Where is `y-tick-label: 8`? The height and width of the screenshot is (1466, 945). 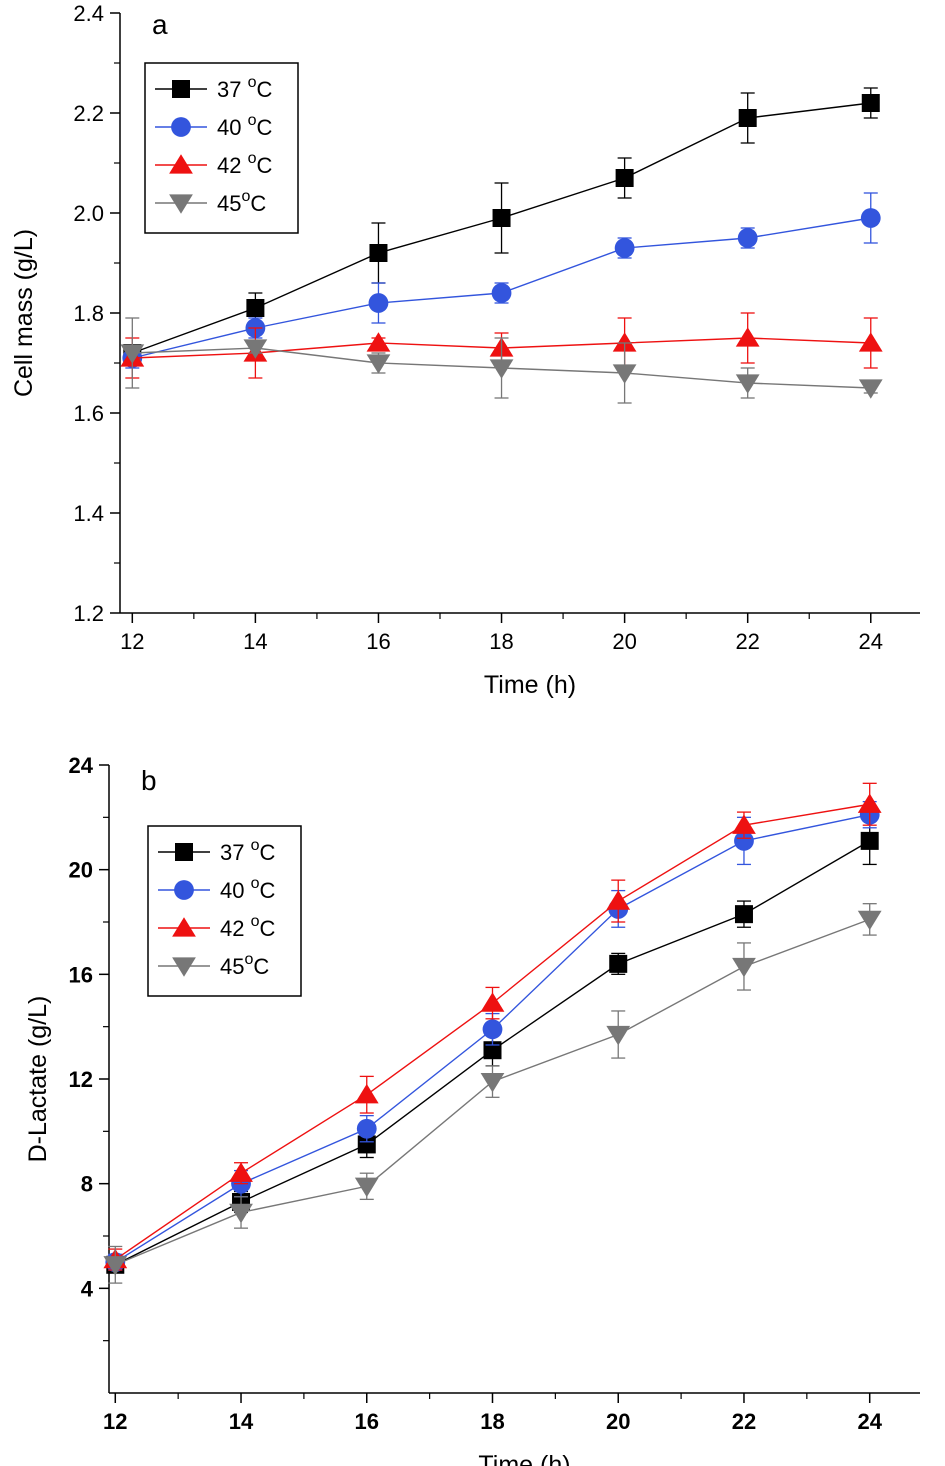
y-tick-label: 8 is located at coordinates (87, 1184).